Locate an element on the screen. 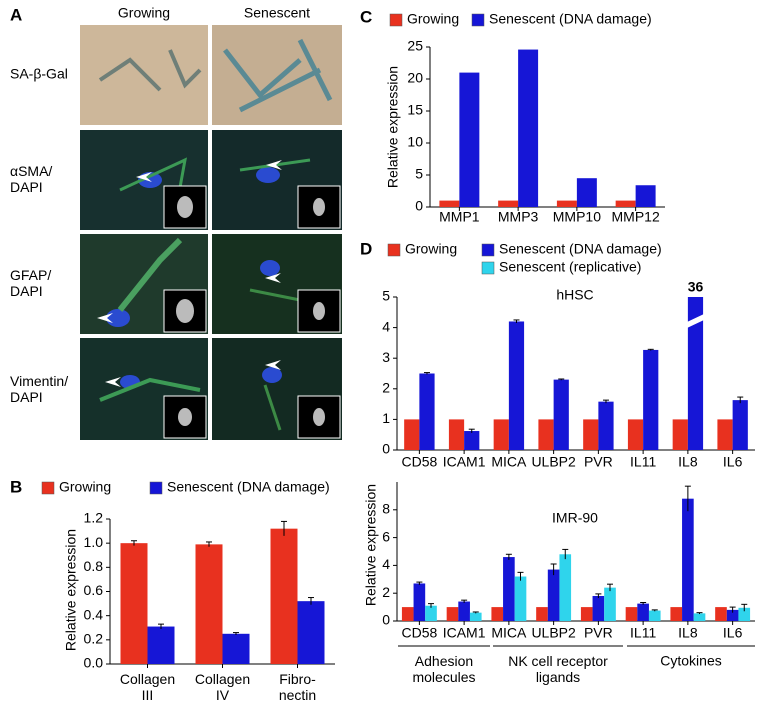 The height and width of the screenshot is (712, 764). y-tick-label: 2 is located at coordinates (386, 592).